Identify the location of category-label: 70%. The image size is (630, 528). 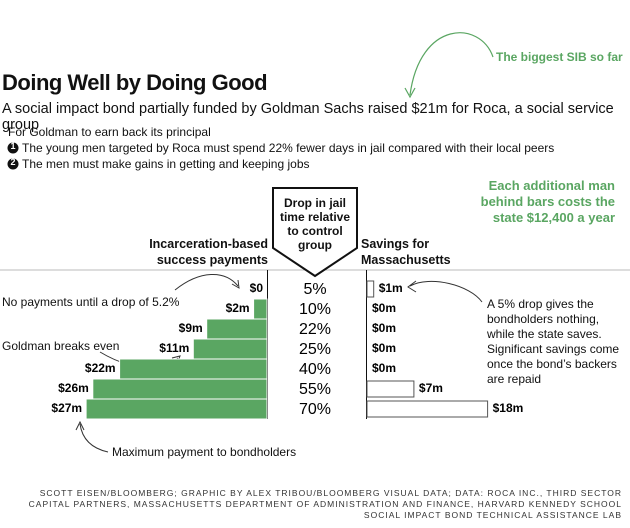
(315, 409).